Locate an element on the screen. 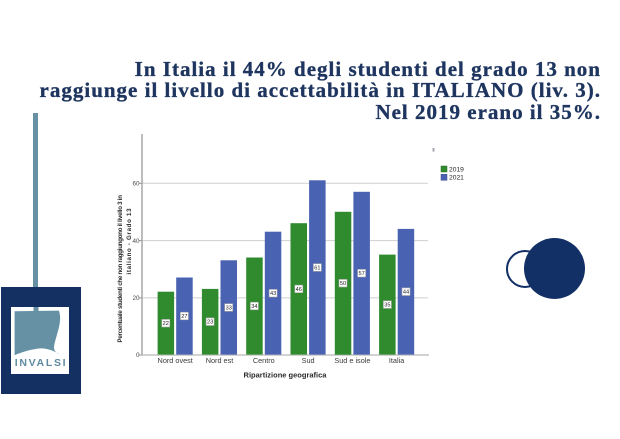  svg-text: 34 is located at coordinates (254, 307).